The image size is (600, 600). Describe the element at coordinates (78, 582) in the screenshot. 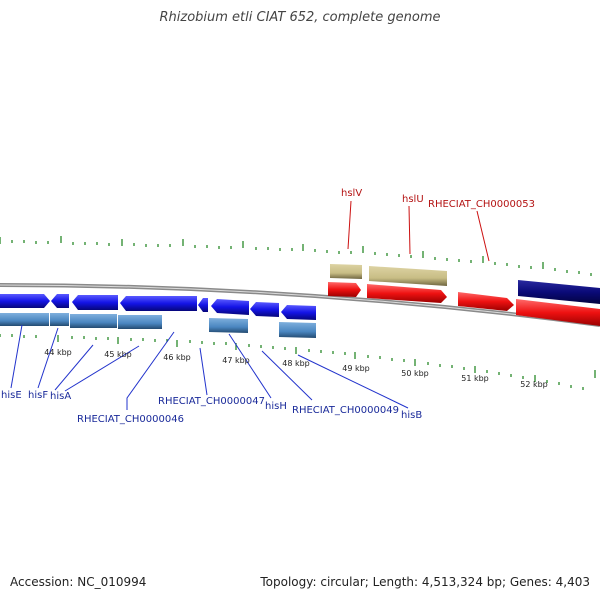

I see `accession-label: Accession: NC_010994` at that location.